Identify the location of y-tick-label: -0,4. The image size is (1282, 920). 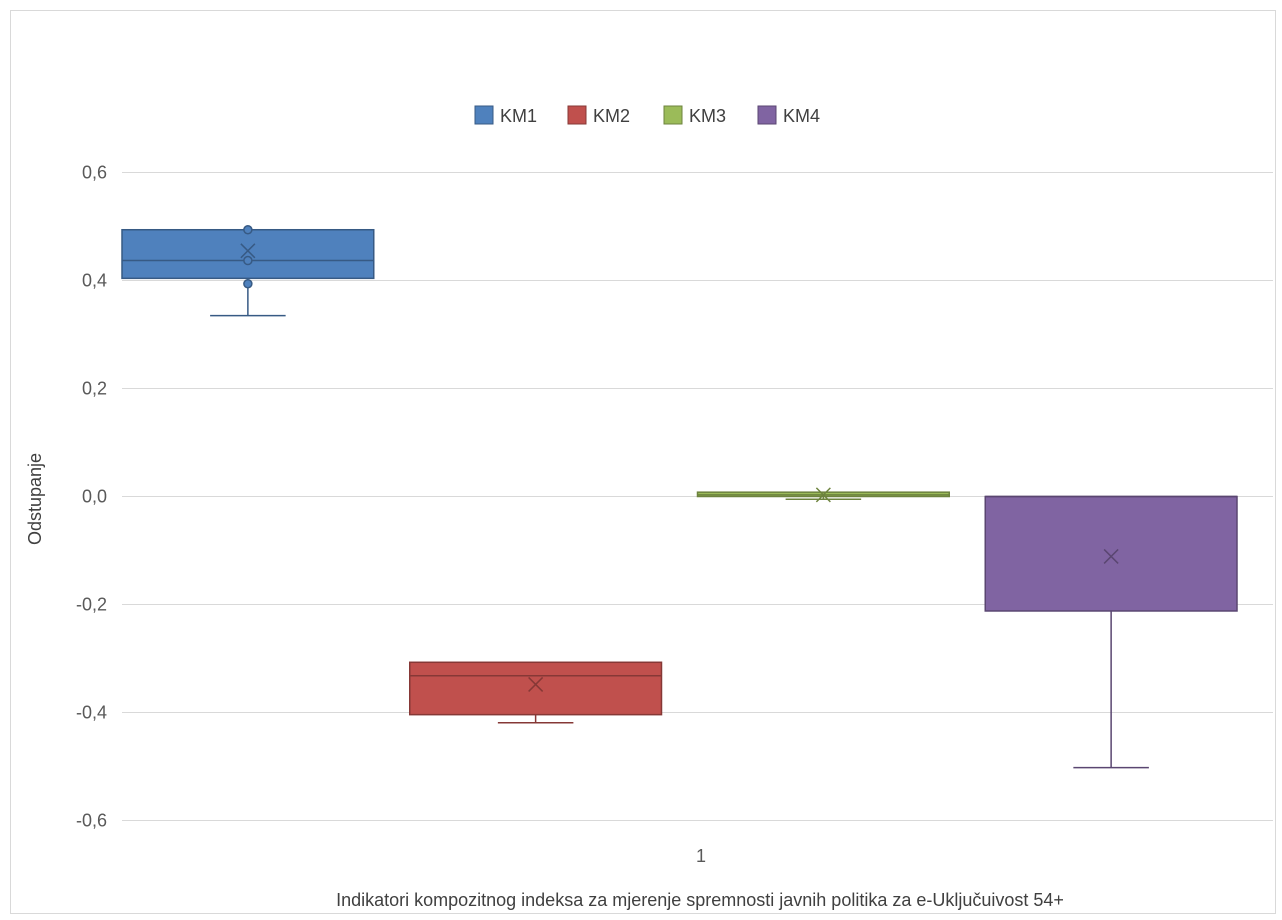
(91, 713).